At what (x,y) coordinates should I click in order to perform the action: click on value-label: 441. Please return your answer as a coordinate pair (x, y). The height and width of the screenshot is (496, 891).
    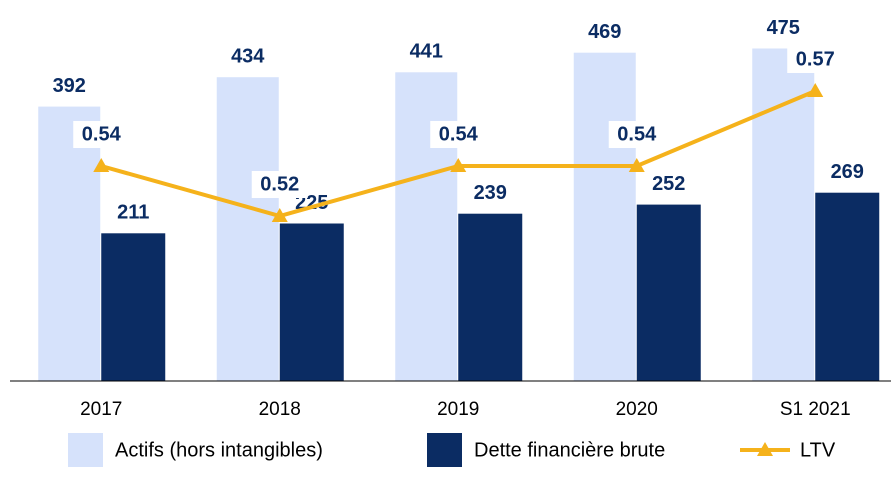
    Looking at the image, I should click on (426, 52).